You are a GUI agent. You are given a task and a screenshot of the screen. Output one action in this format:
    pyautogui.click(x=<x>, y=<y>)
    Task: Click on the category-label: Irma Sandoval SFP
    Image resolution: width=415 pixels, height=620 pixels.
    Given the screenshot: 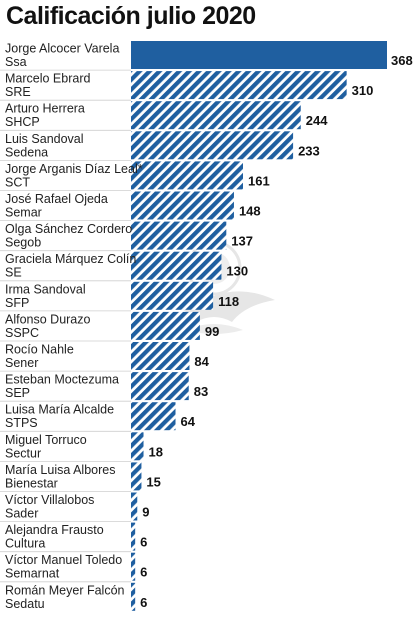 What is the action you would take?
    pyautogui.click(x=45, y=296)
    